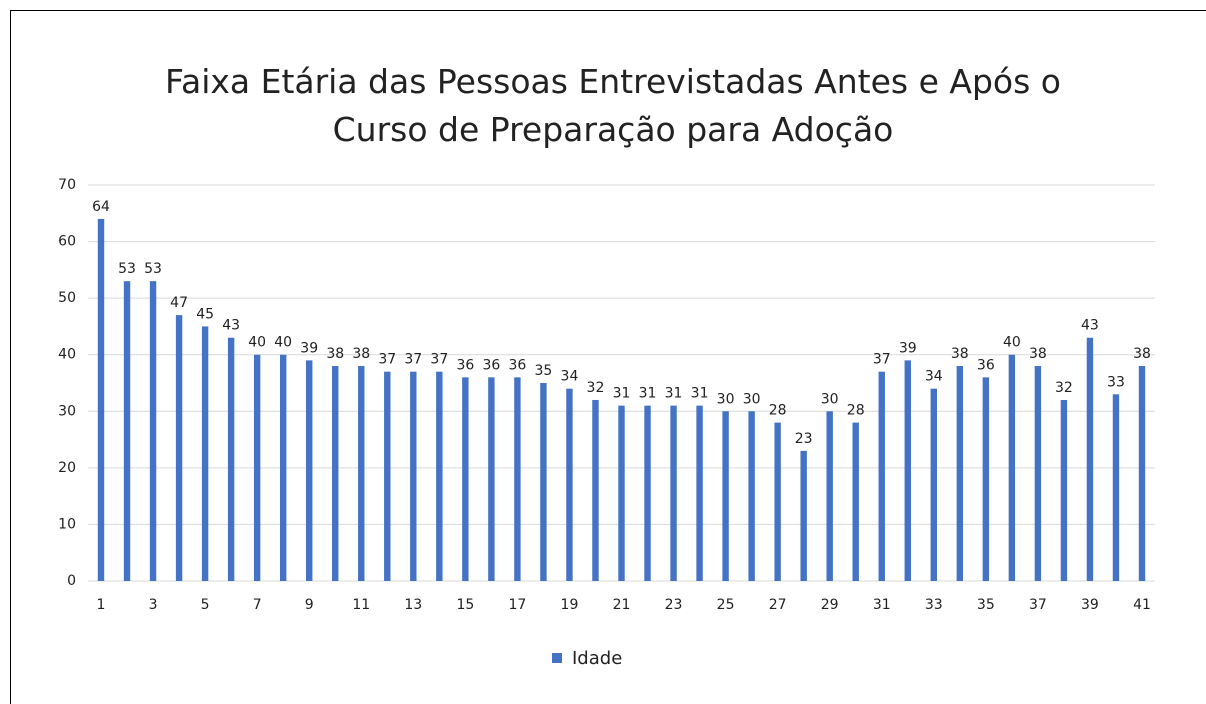  What do you see at coordinates (557, 658) in the screenshot?
I see `legend-swatch` at bounding box center [557, 658].